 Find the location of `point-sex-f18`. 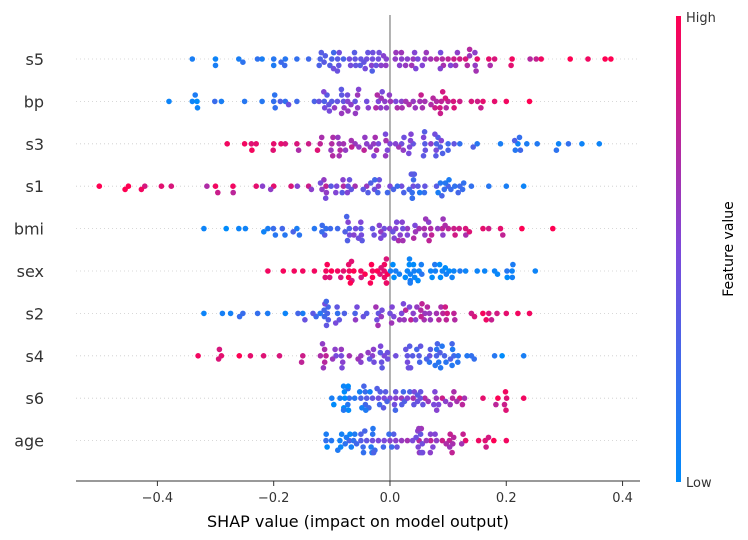

point-sex-f18 is located at coordinates (414, 271).